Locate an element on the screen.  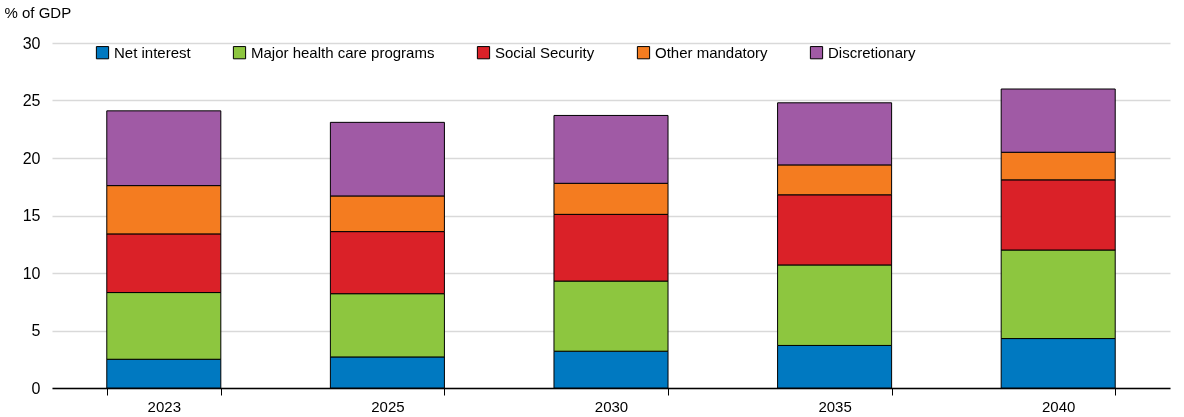
x-tick-label: 2030 is located at coordinates (611, 406).